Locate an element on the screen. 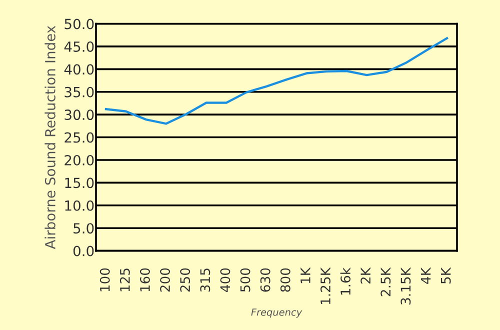  y-tick-label: 45.0 is located at coordinates (79, 46).